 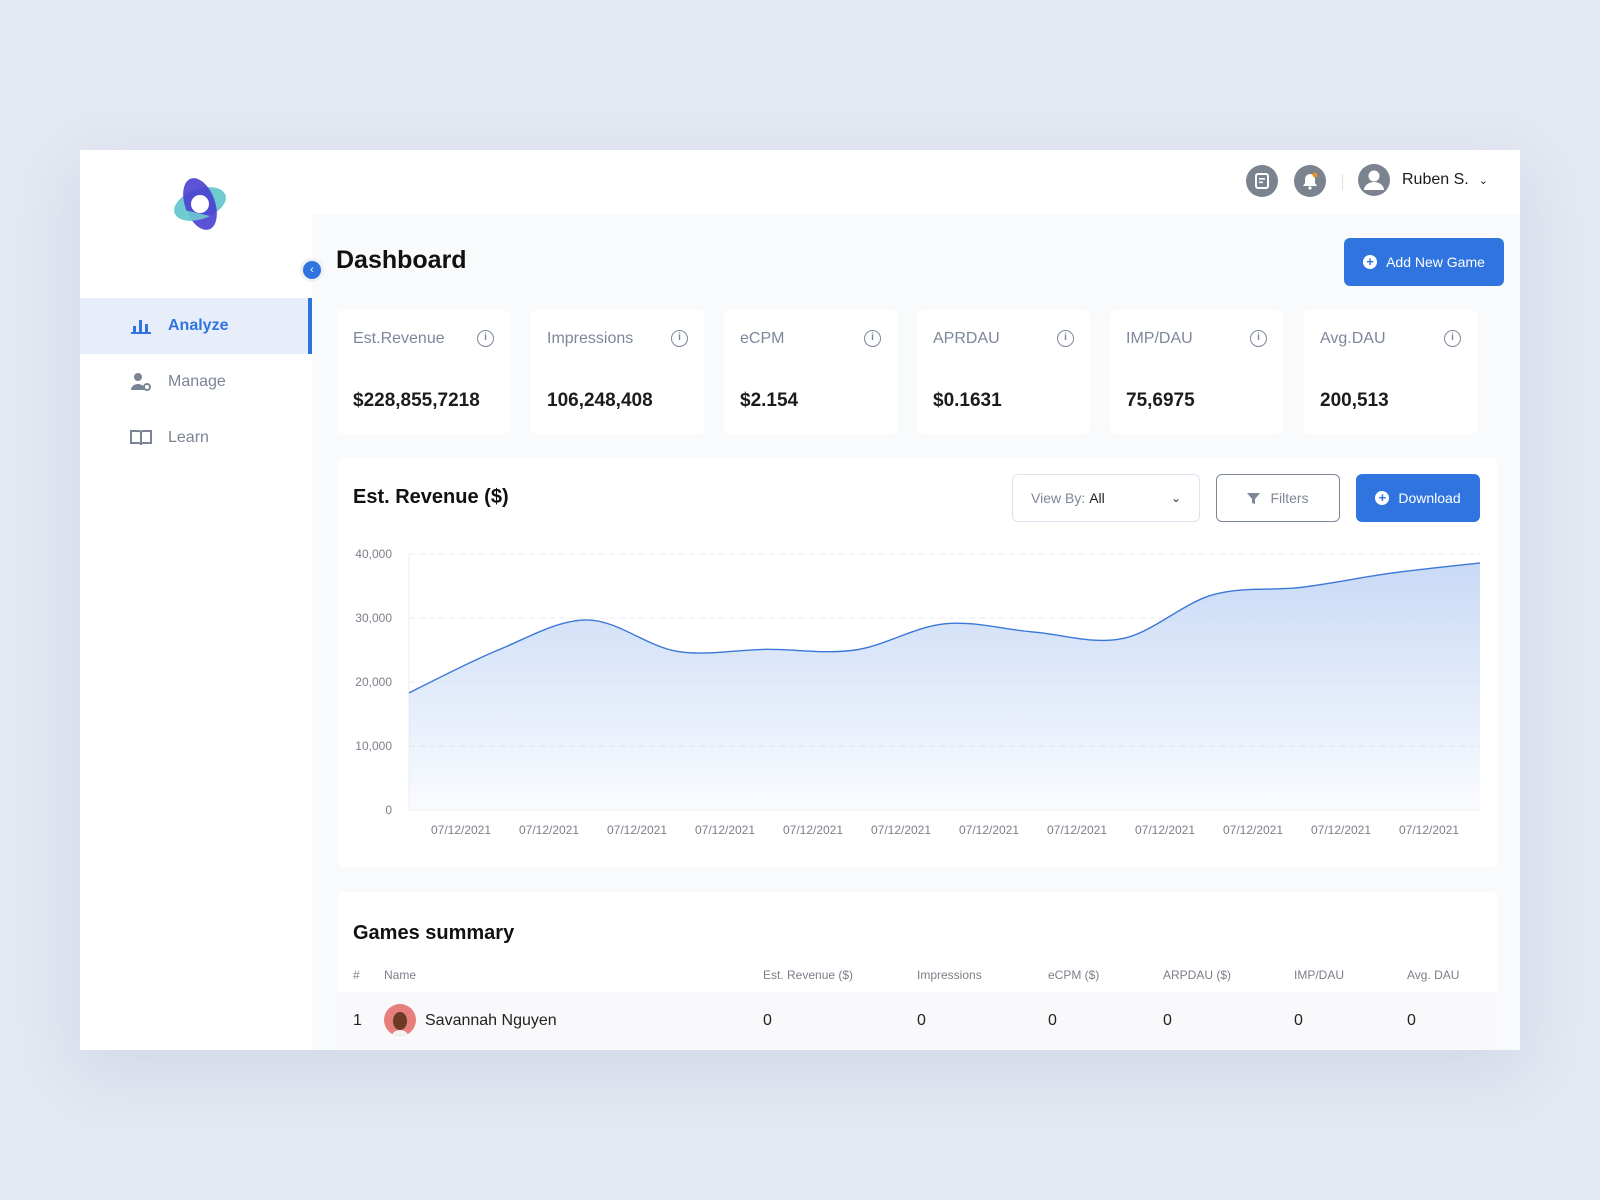 What do you see at coordinates (1197, 975) in the screenshot?
I see `column-header: ARPDAU ($)` at bounding box center [1197, 975].